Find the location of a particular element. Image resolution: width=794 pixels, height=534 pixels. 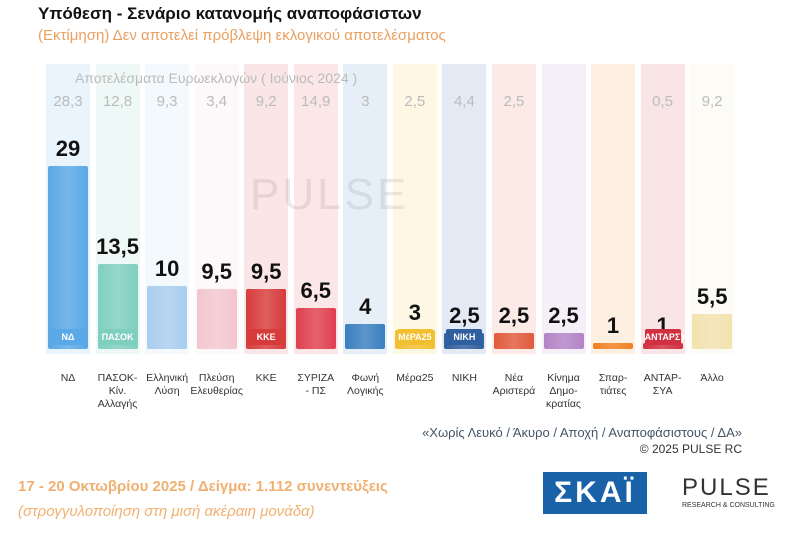

previous-value: 0,5 is located at coordinates (663, 101).